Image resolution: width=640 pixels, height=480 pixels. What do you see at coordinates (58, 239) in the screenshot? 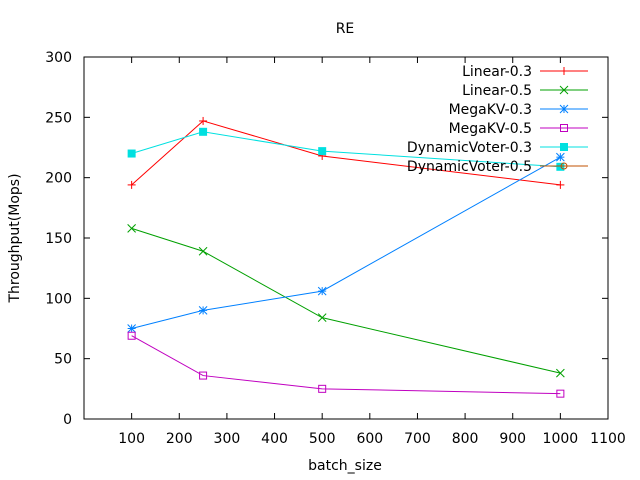
I see `y-tick-label: 150` at bounding box center [58, 239].